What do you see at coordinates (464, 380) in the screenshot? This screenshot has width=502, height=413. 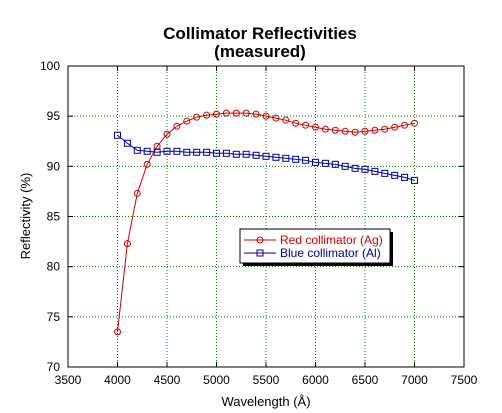 I see `x-tick-label: 7500` at bounding box center [464, 380].